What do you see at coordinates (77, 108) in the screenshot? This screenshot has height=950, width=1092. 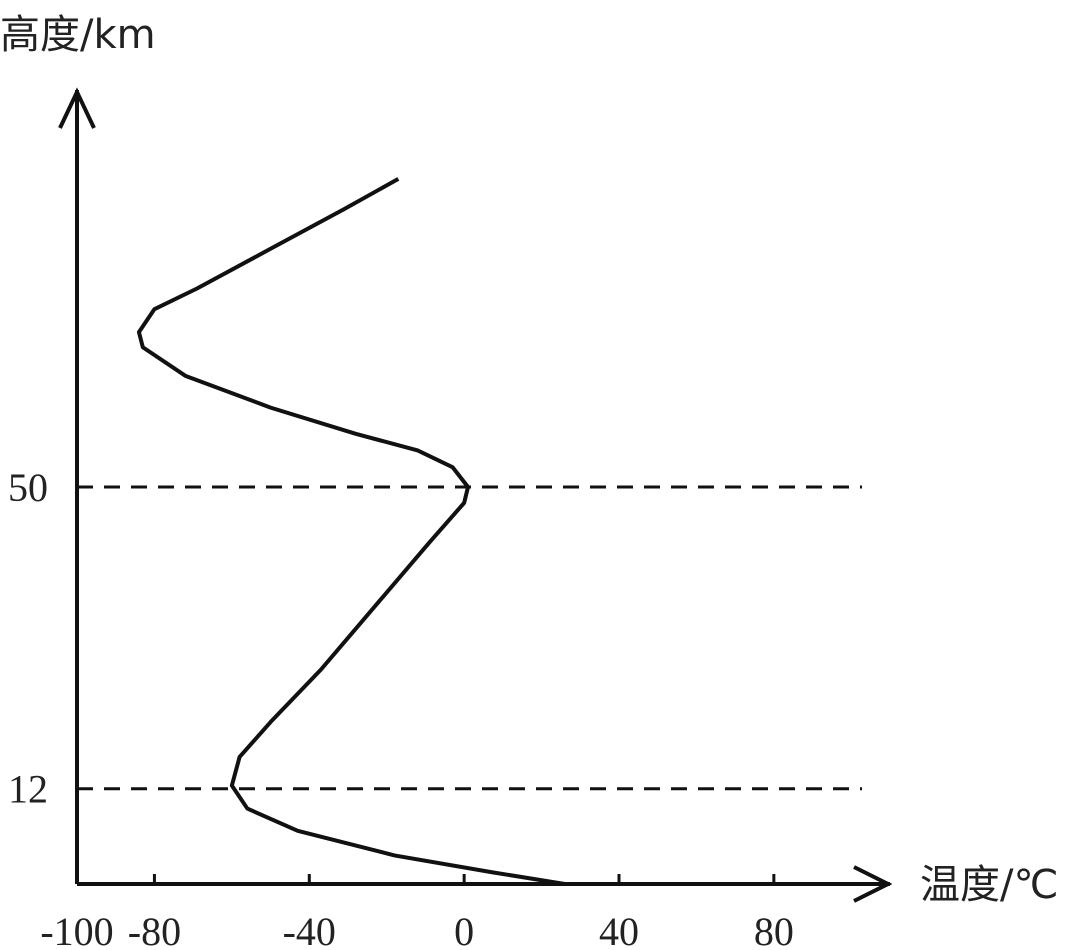 I see `y-axis-arrow` at bounding box center [77, 108].